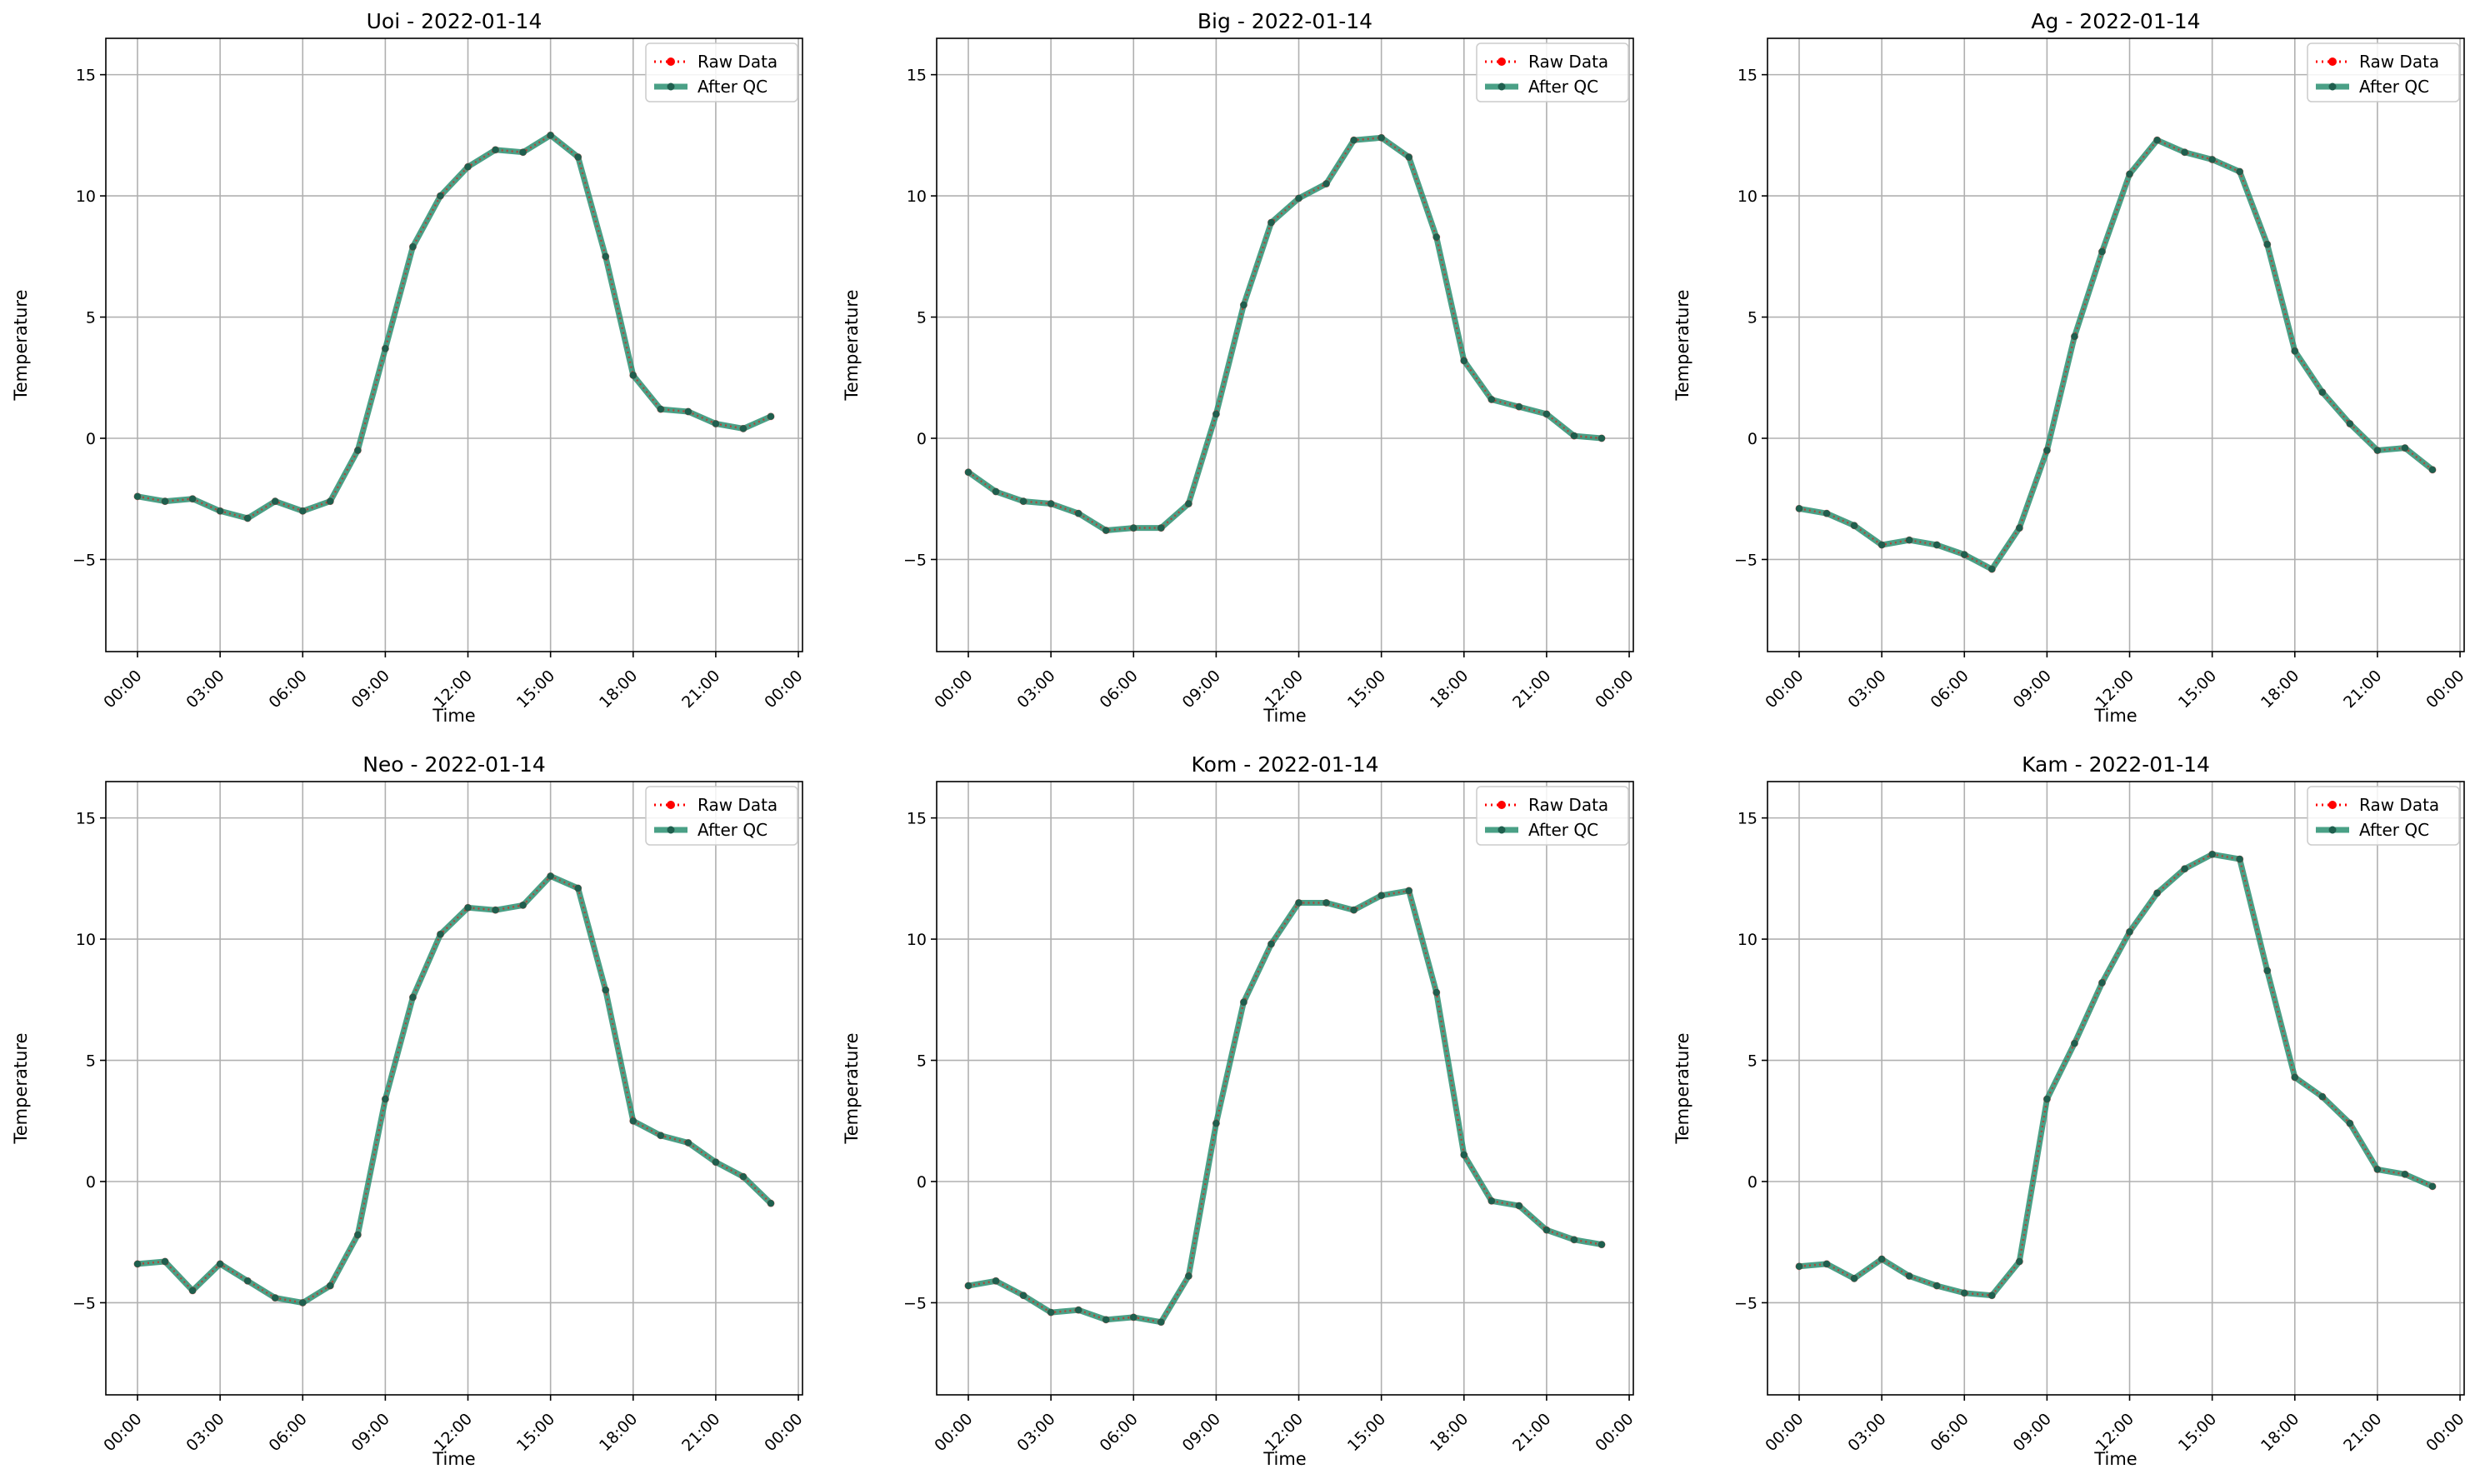  What do you see at coordinates (1285, 21) in the screenshot?
I see `subplot-title: Big - 2022-01-14` at bounding box center [1285, 21].